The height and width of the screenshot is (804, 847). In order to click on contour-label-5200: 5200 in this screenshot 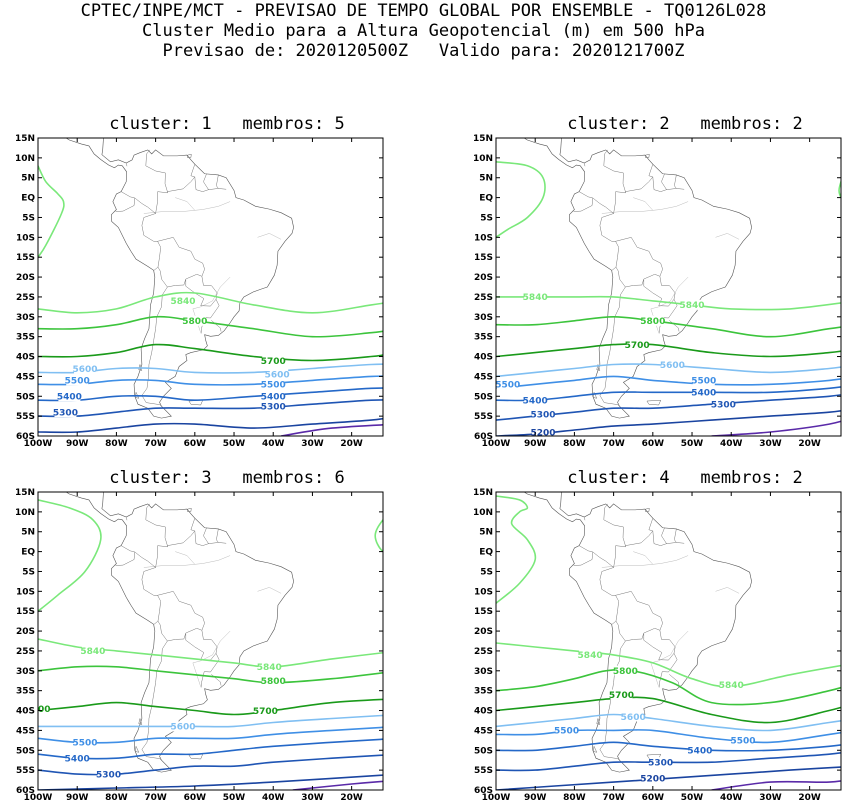, I will do `click(543, 433)`.